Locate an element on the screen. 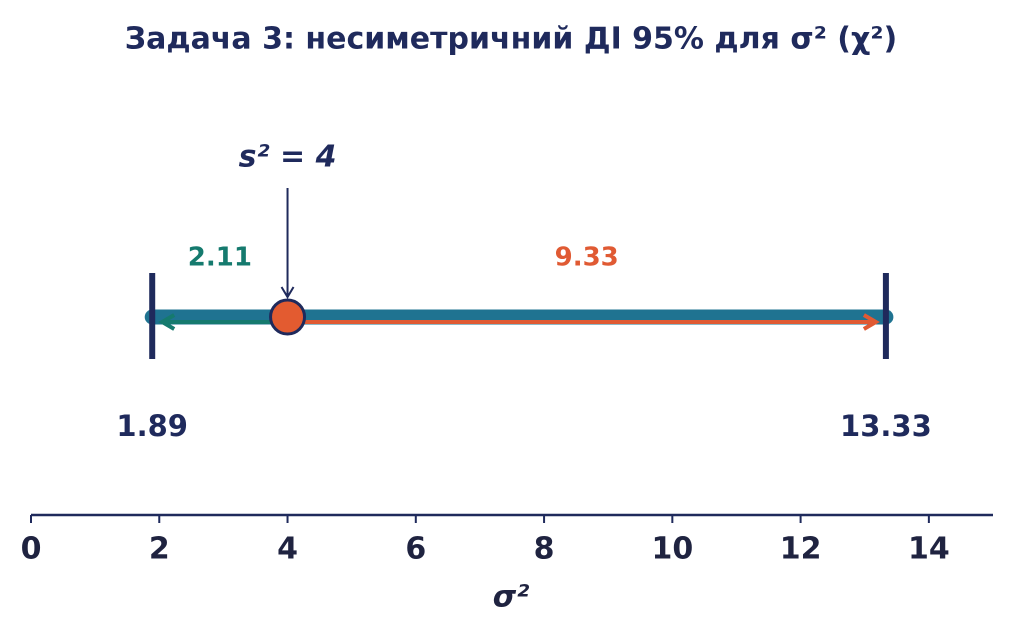 The height and width of the screenshot is (639, 1012). x-tick-label: 4 is located at coordinates (287, 549).